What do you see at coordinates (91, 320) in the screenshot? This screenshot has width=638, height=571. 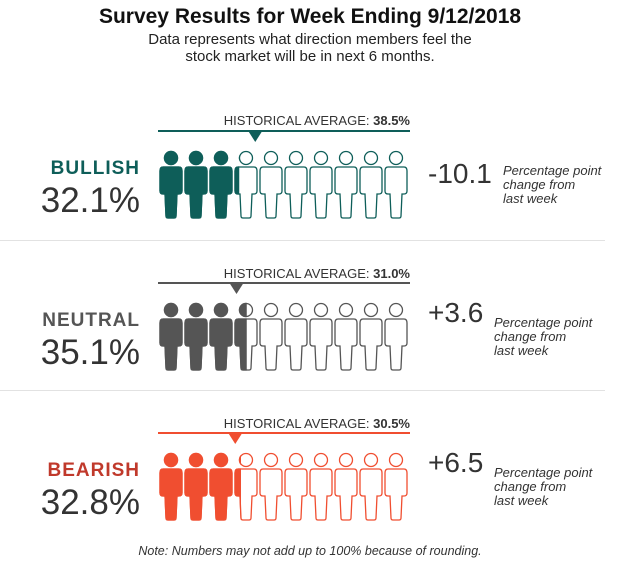 I see `category-label: NEUTRAL` at bounding box center [91, 320].